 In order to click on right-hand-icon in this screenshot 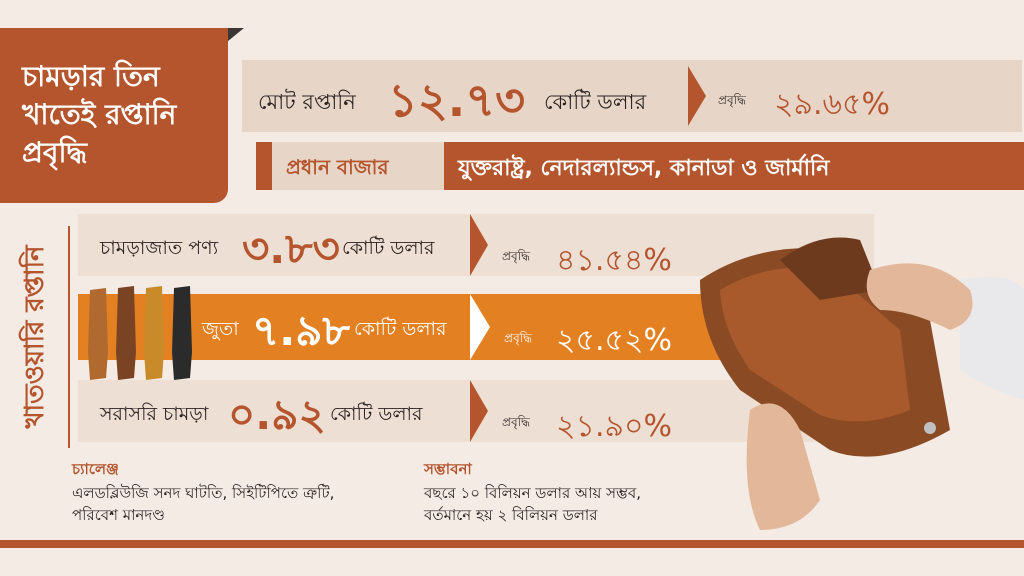, I will do `click(919, 296)`.